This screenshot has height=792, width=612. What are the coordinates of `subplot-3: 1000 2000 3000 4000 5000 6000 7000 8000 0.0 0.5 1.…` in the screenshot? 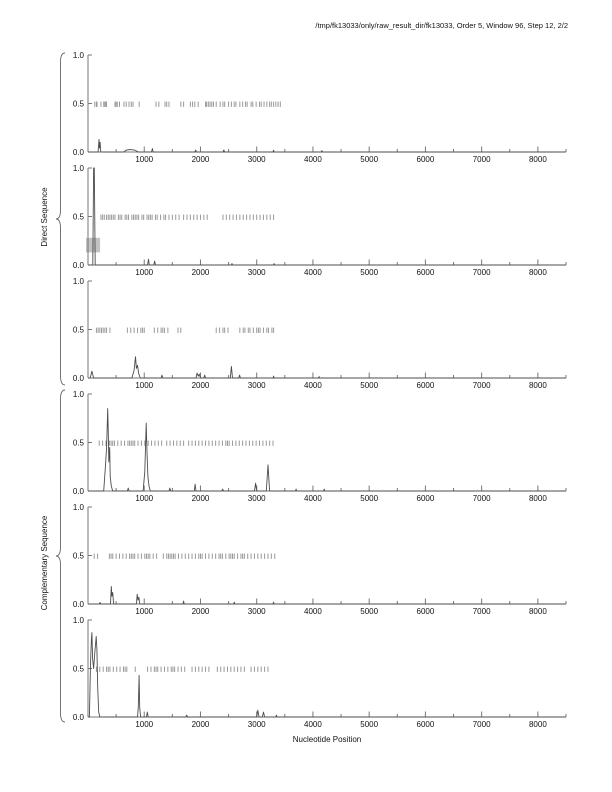 It's located at (320, 333).